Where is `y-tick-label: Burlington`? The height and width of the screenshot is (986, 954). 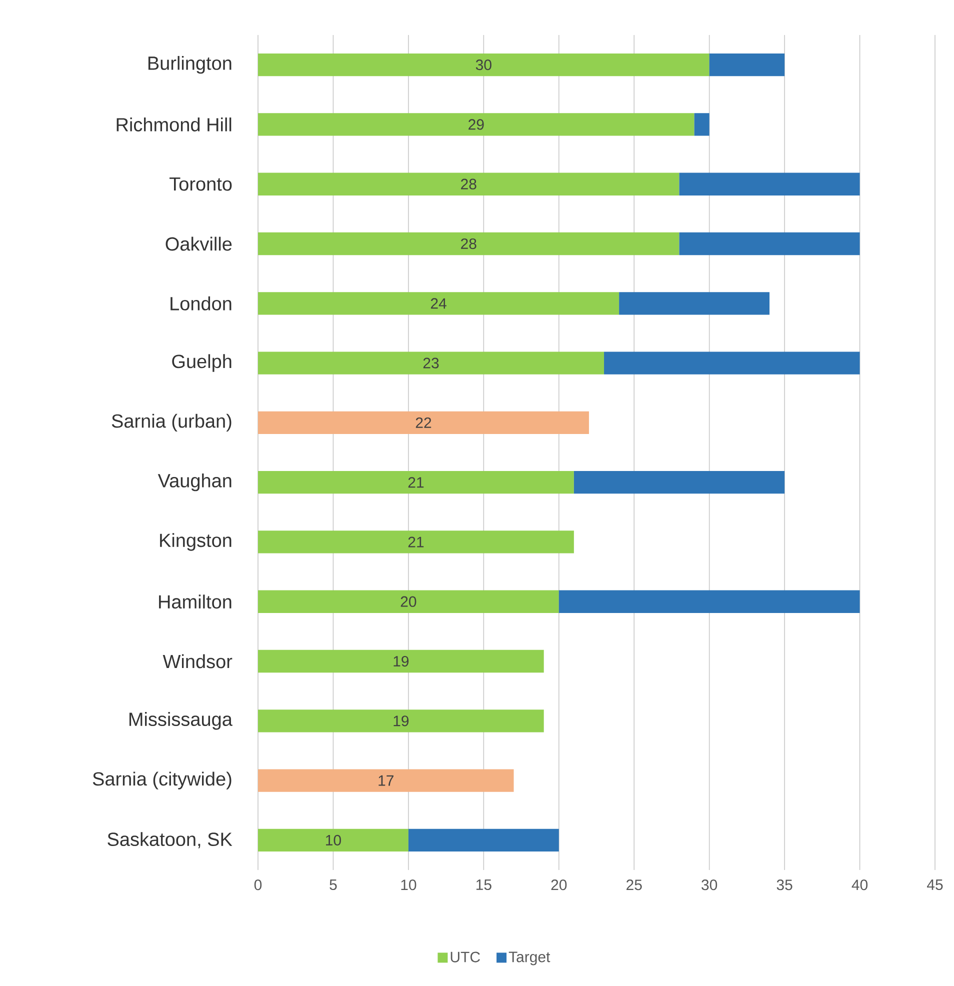 y-tick-label: Burlington is located at coordinates (190, 65).